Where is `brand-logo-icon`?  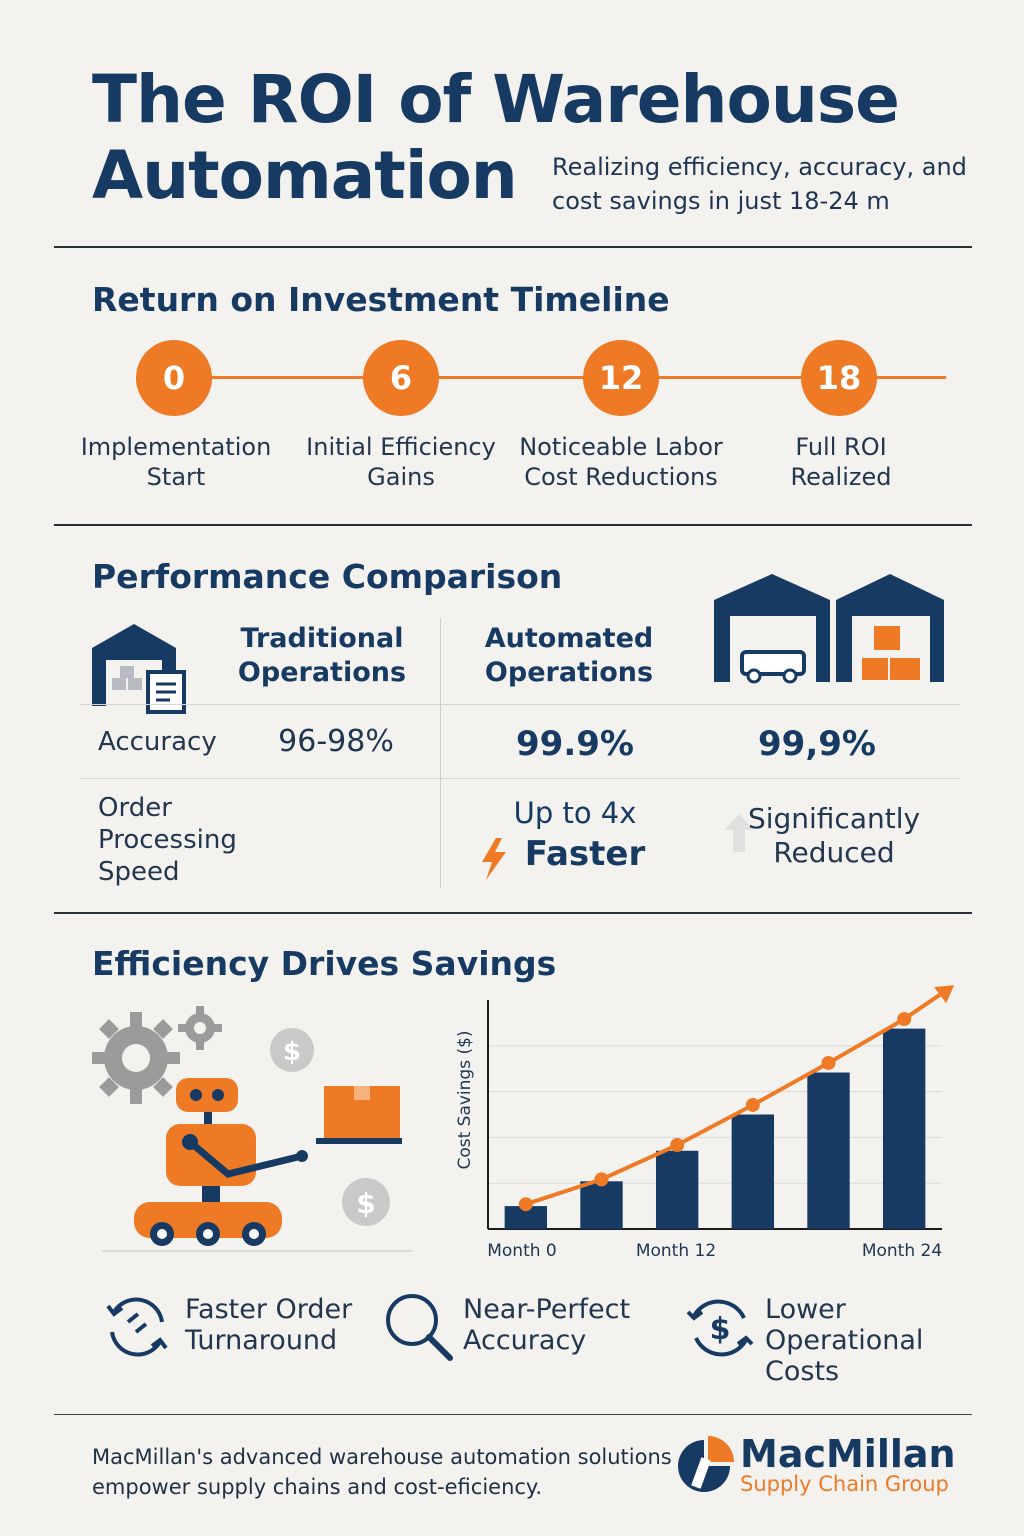 brand-logo-icon is located at coordinates (706, 1464).